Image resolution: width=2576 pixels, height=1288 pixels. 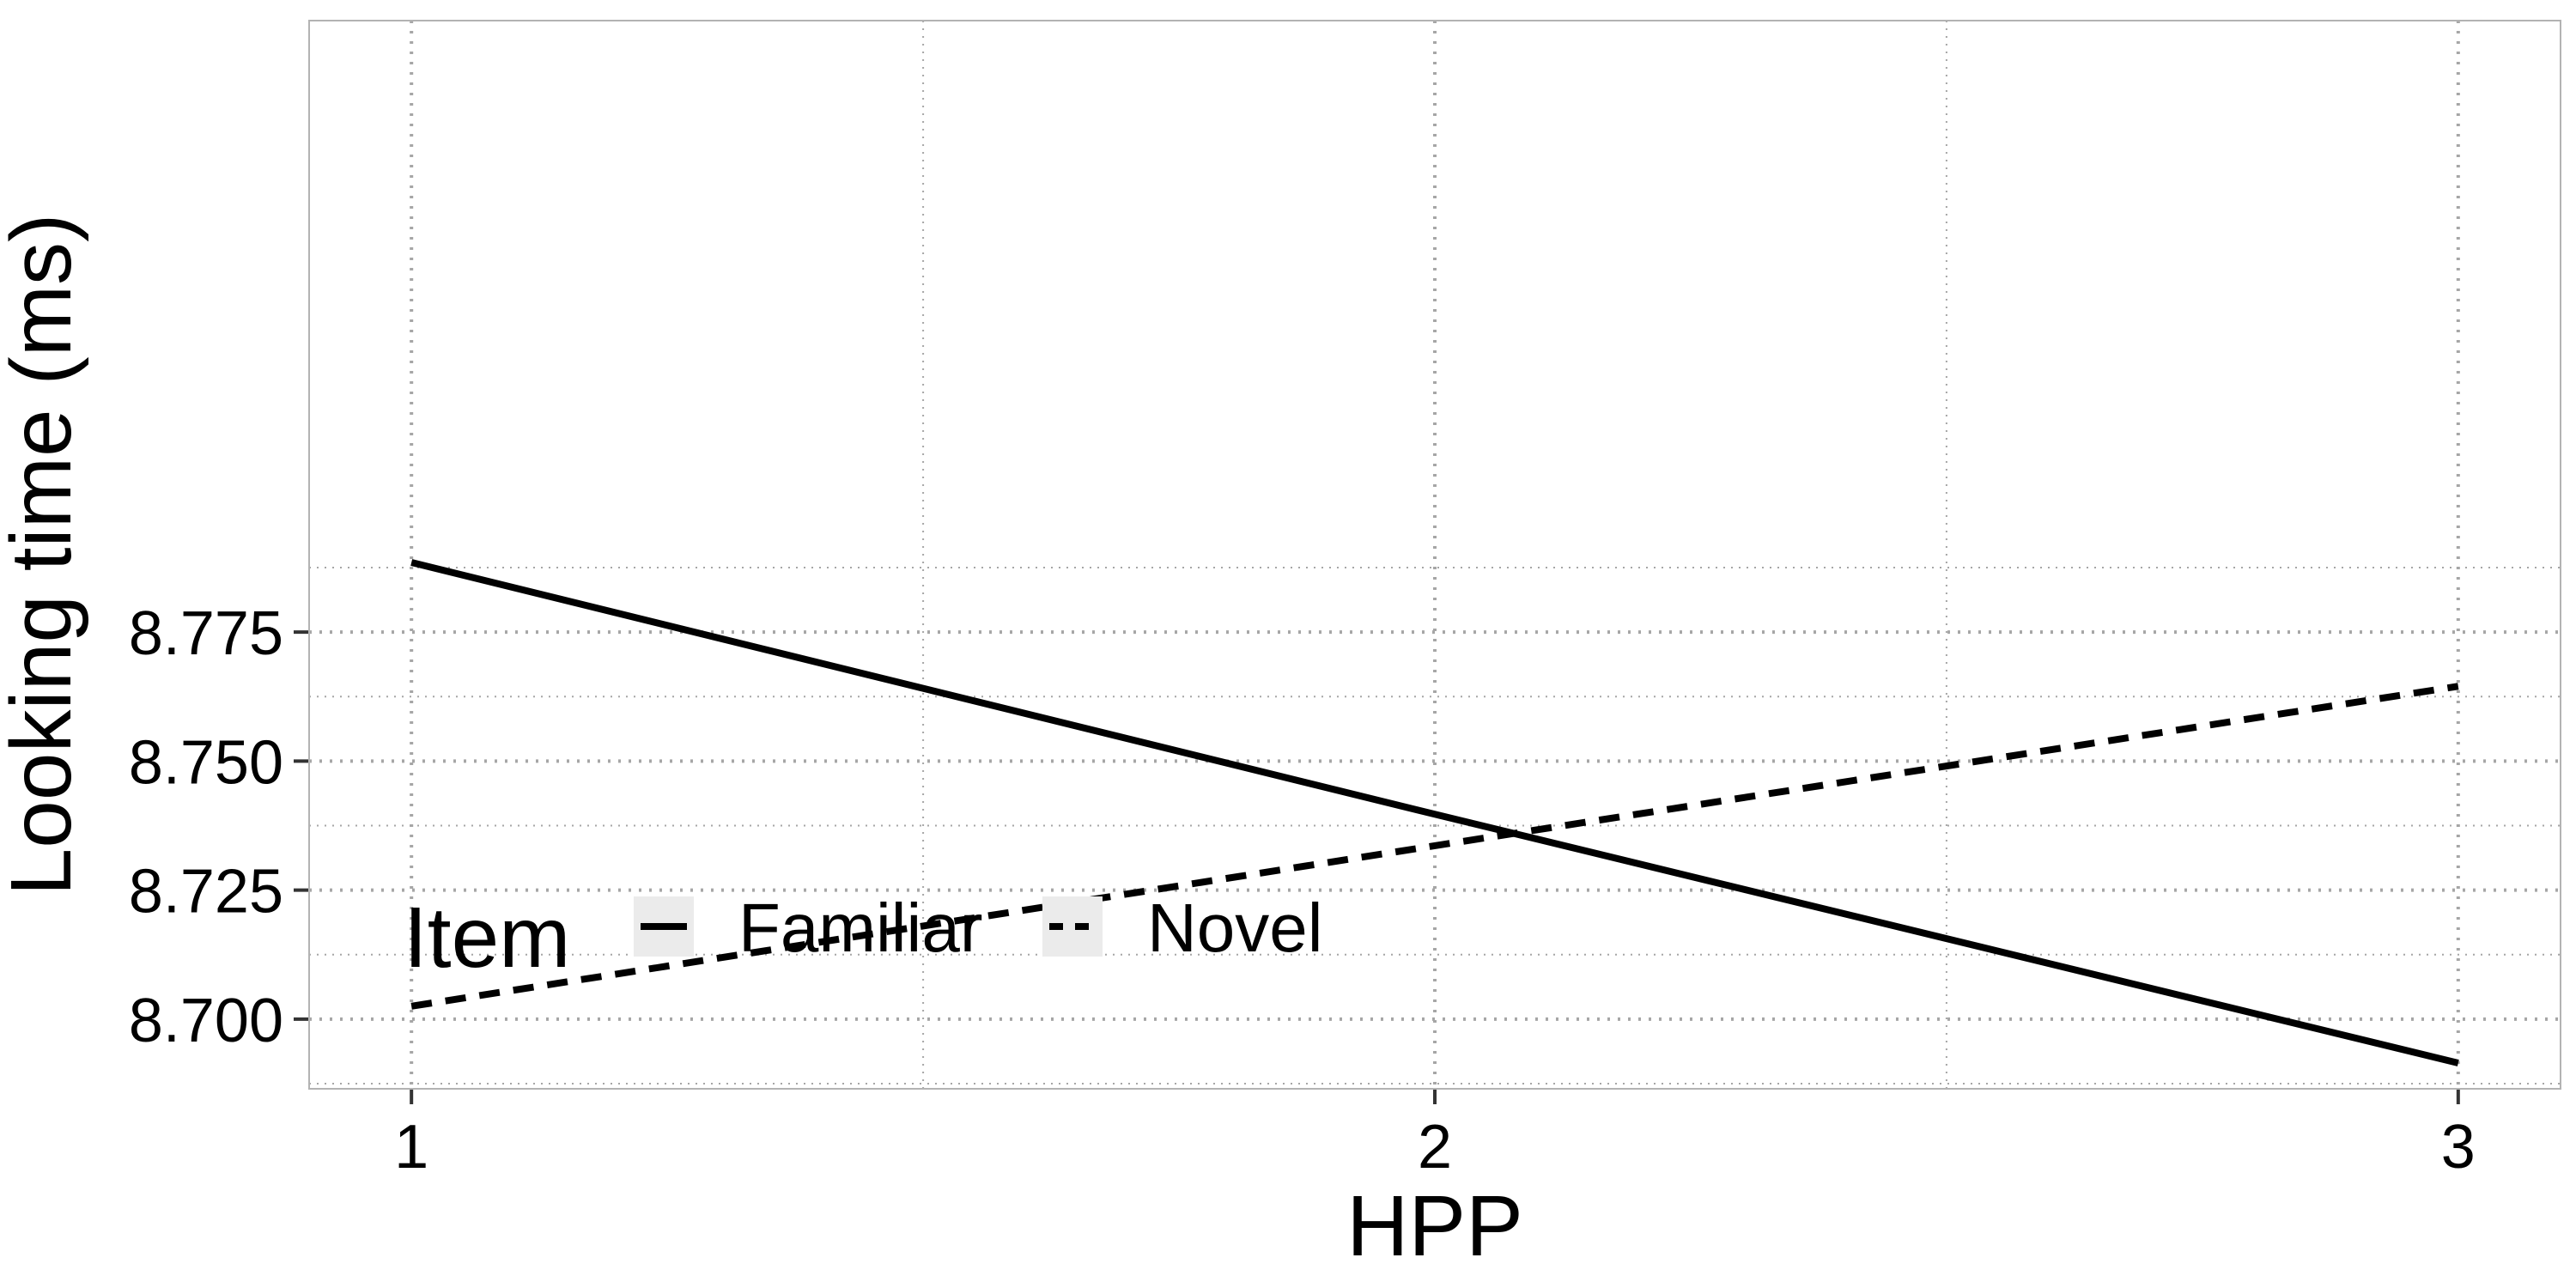 I want to click on legend: Item Familiar Novel, so click(x=863, y=938).